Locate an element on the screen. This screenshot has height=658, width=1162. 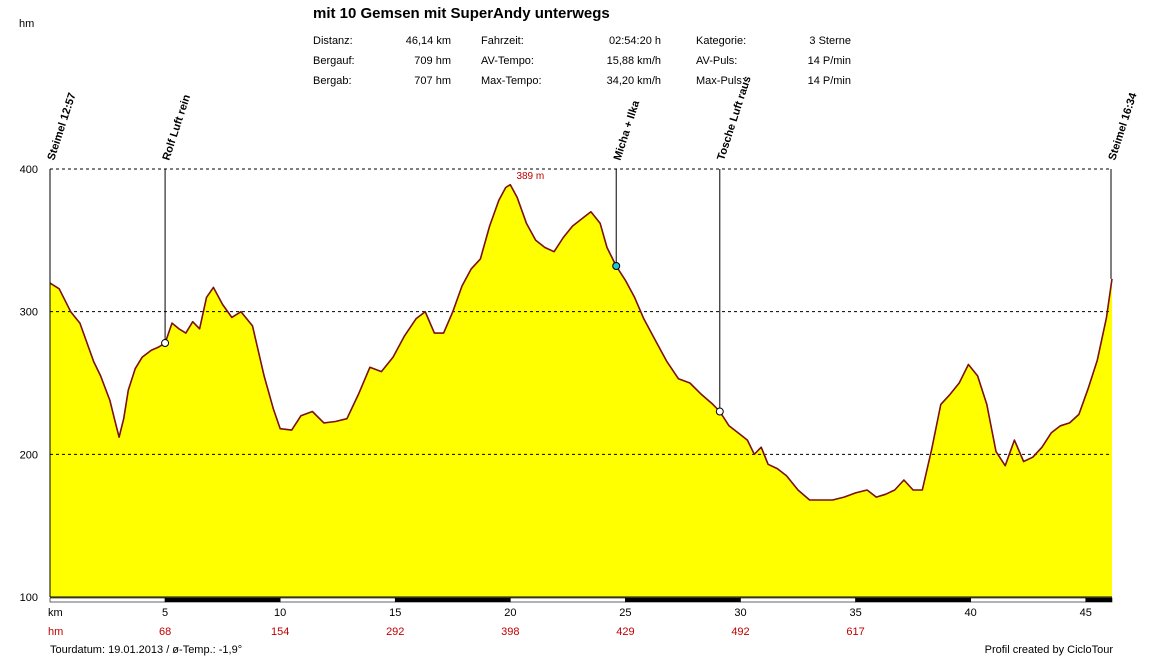
waypoint-label: Steimel 12:57 is located at coordinates (61, 126).